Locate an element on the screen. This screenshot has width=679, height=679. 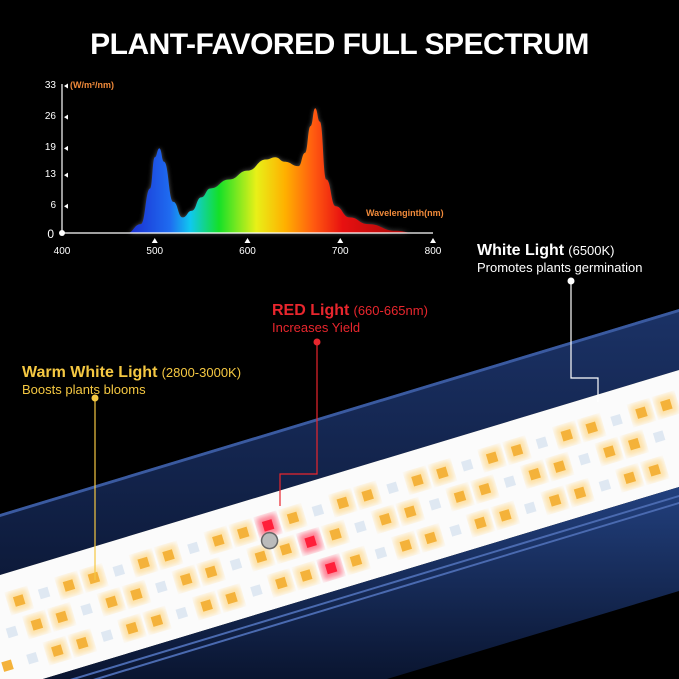
warm-label: Warm White Light is located at coordinates (90, 372).